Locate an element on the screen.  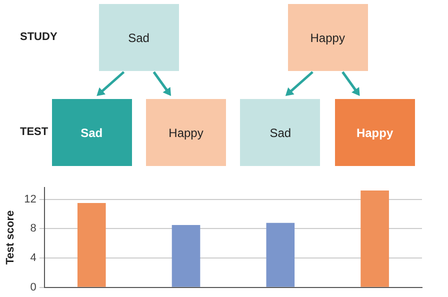
text: Happy is located at coordinates (328, 37).